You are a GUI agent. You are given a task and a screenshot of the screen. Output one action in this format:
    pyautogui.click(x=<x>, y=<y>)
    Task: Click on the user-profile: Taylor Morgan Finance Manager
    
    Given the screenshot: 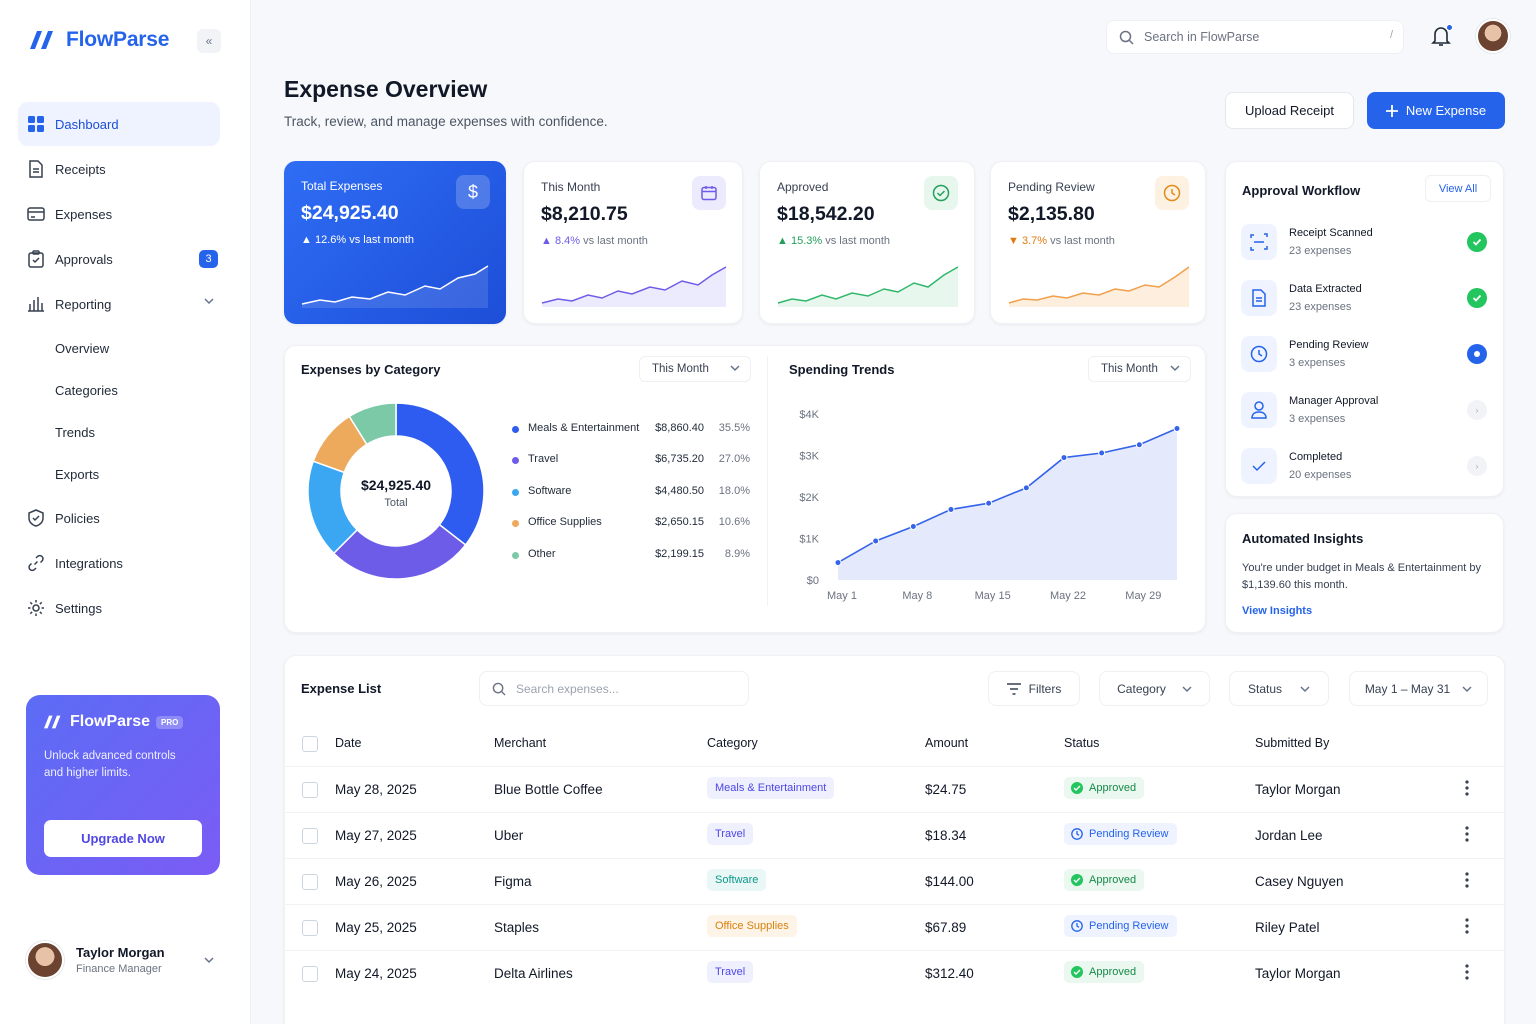 What is the action you would take?
    pyautogui.click(x=123, y=960)
    